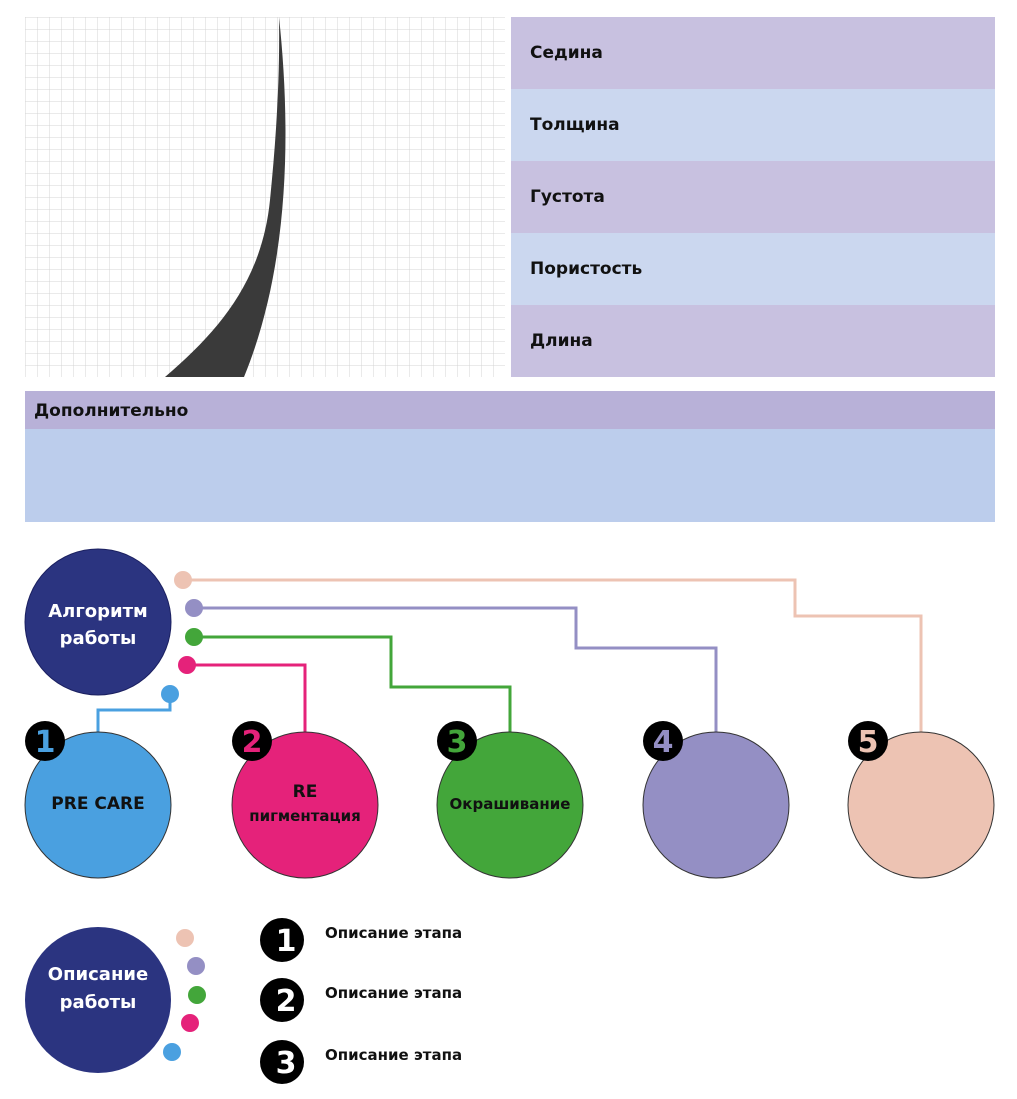 The height and width of the screenshot is (1099, 1017). I want to click on stage-circles: 1 PRE CARE 2 RE пигментация 3 Окрашивание 4 5, so click(509, 800).